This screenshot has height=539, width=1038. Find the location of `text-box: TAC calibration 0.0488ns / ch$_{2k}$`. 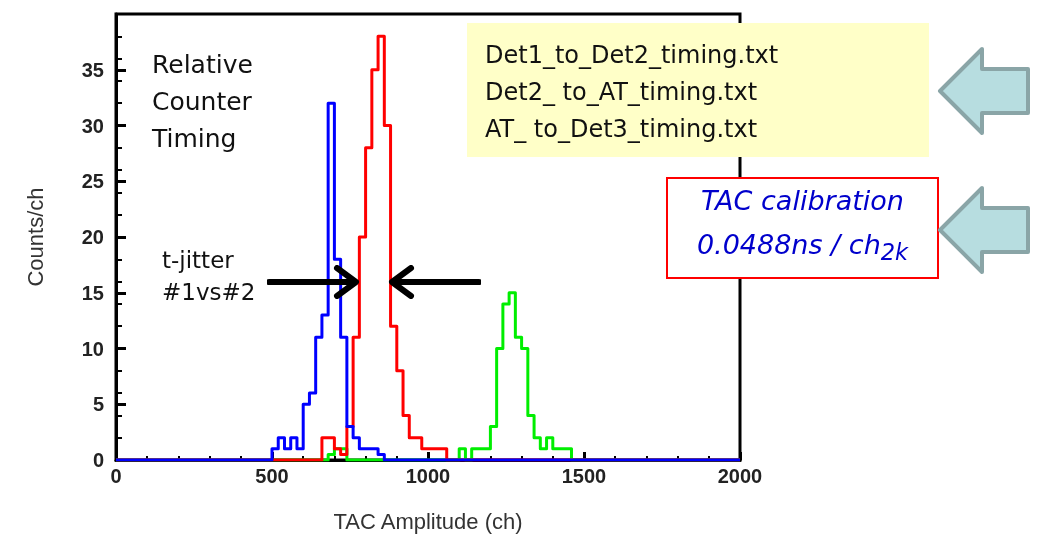

text-box: TAC calibration 0.0488ns / ch$_{2k}$ is located at coordinates (802, 228).